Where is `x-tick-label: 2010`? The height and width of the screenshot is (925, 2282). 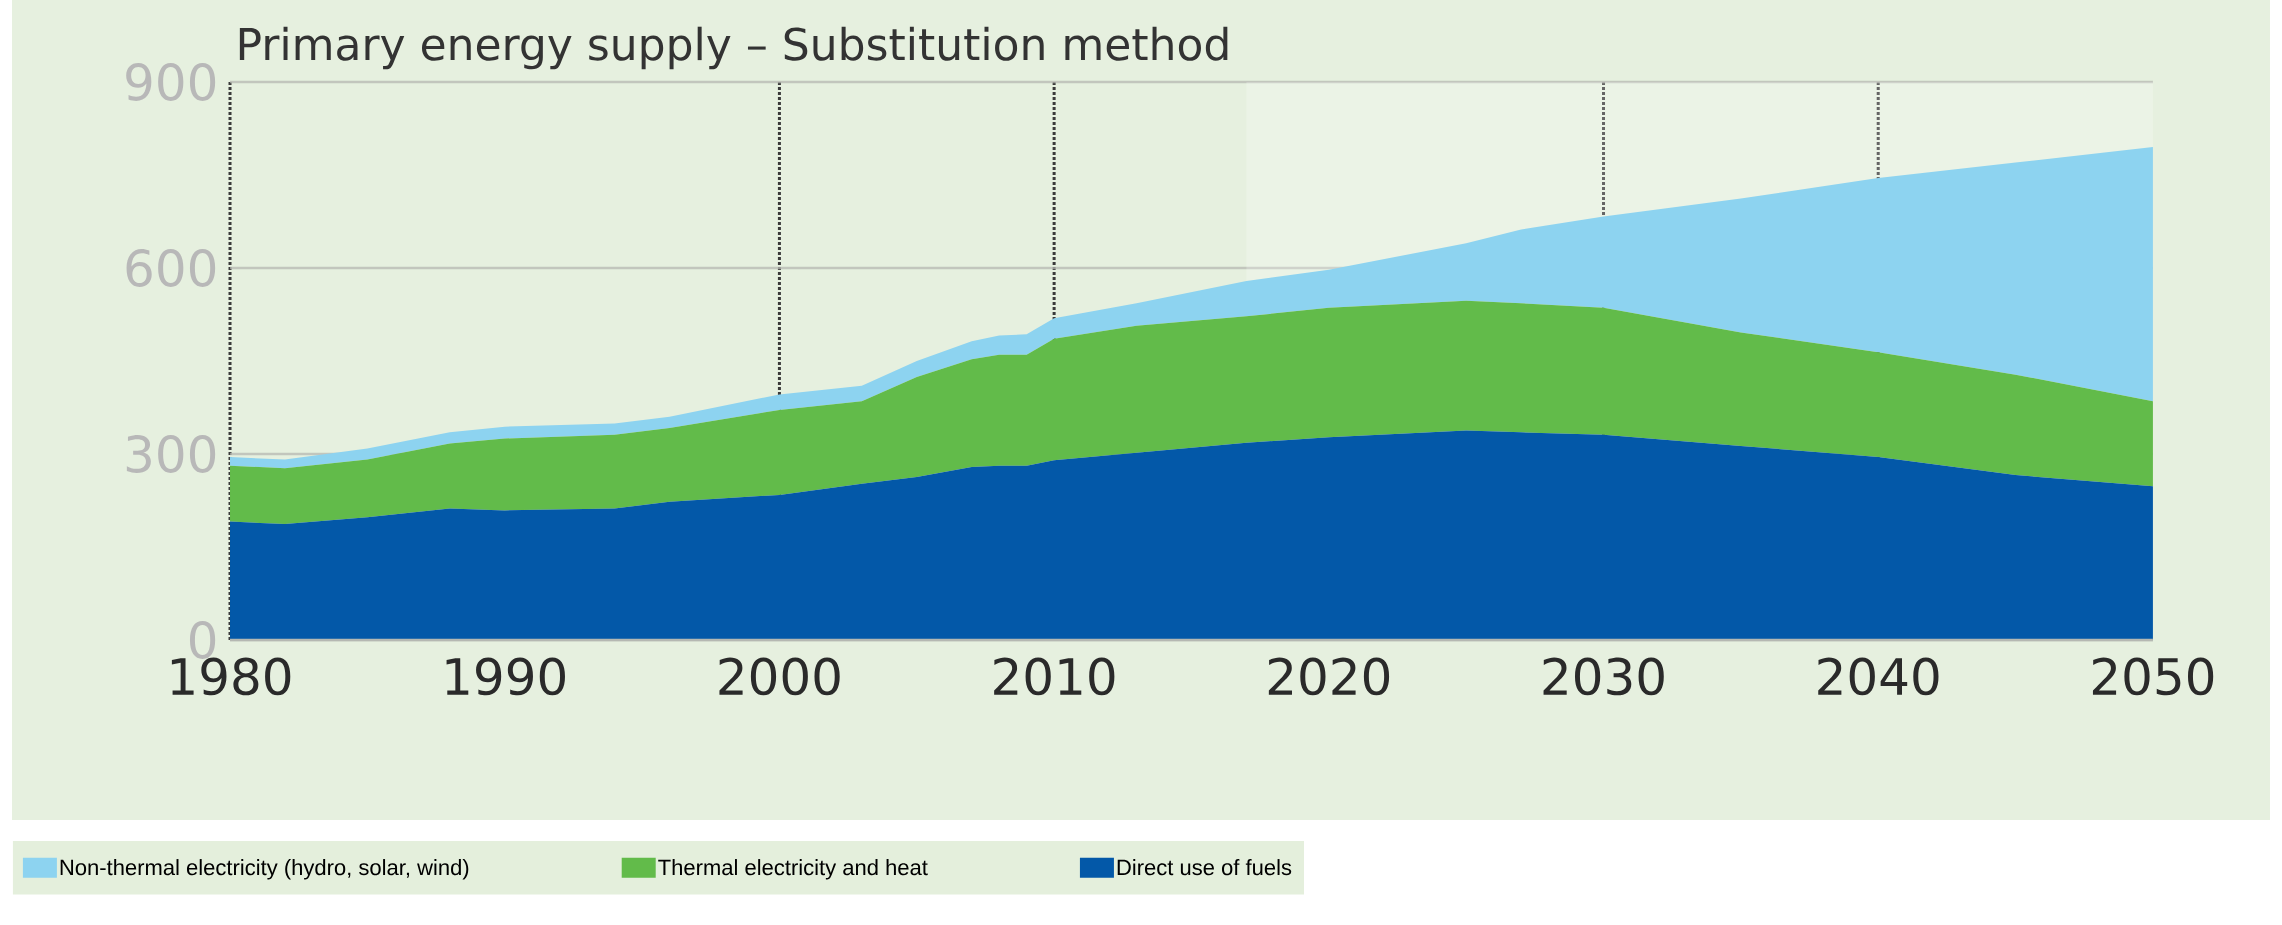 x-tick-label: 2010 is located at coordinates (1054, 676).